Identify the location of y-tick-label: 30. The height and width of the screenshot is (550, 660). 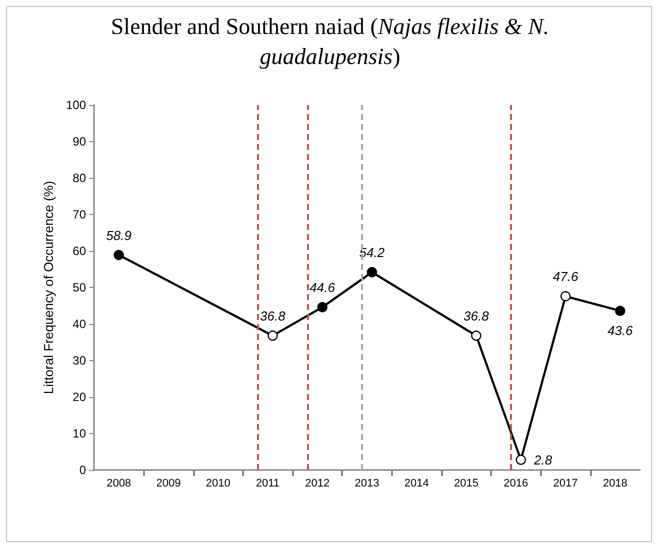
(79, 361).